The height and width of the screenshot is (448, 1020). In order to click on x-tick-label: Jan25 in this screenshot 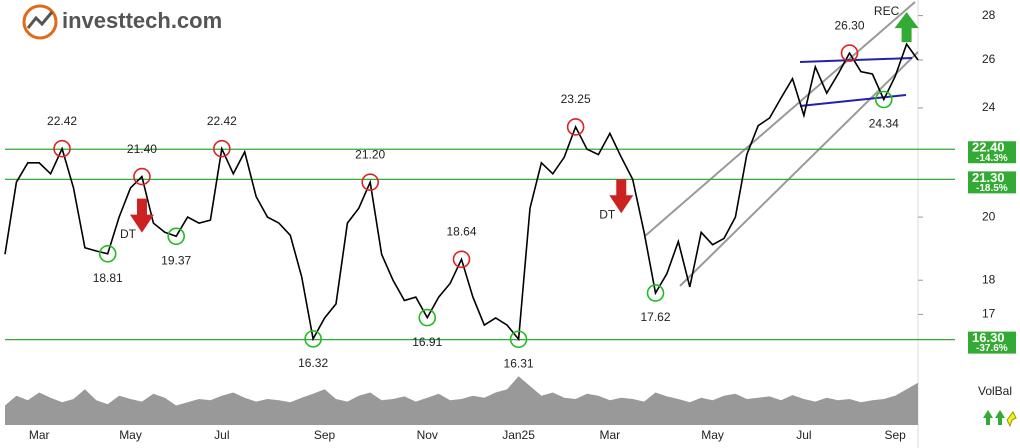, I will do `click(518, 435)`.